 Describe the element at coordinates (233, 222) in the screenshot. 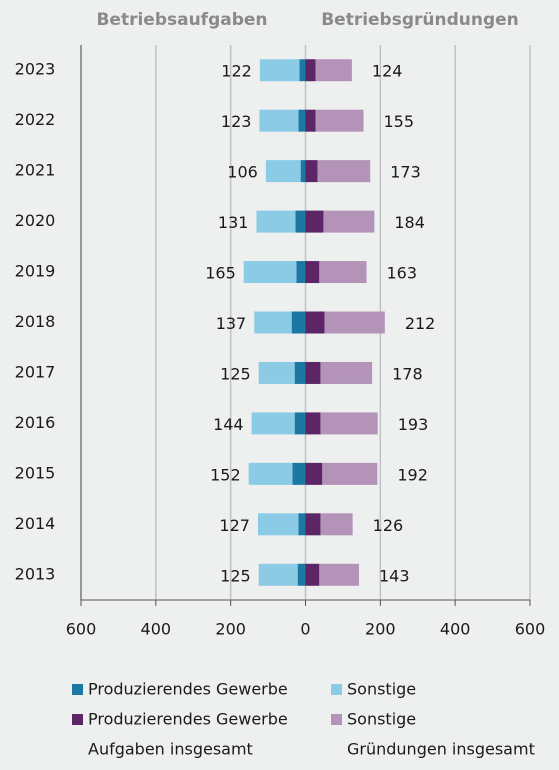

I see `total-label: 131` at that location.